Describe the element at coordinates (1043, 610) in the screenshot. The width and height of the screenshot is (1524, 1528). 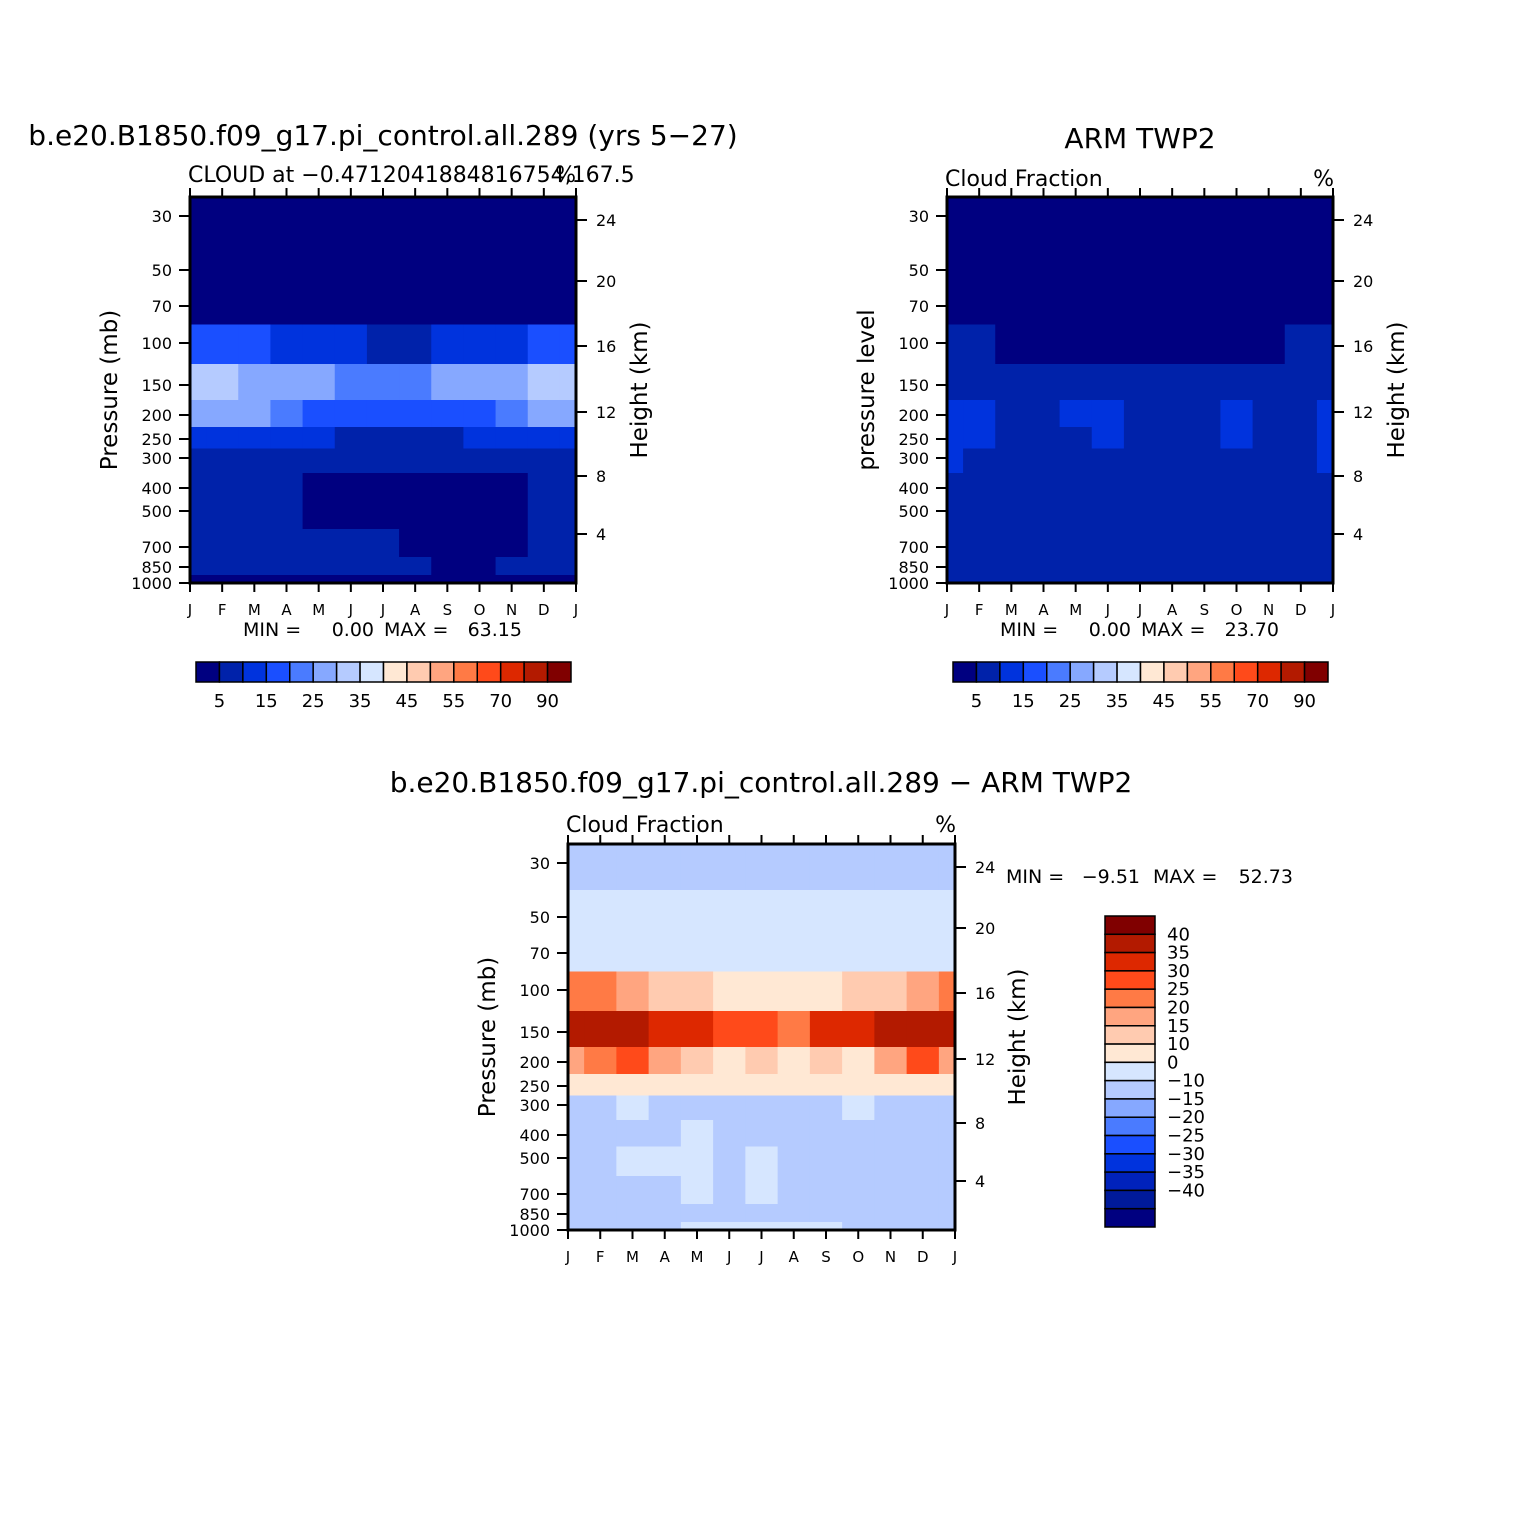
I see `x-tick-label: A` at that location.